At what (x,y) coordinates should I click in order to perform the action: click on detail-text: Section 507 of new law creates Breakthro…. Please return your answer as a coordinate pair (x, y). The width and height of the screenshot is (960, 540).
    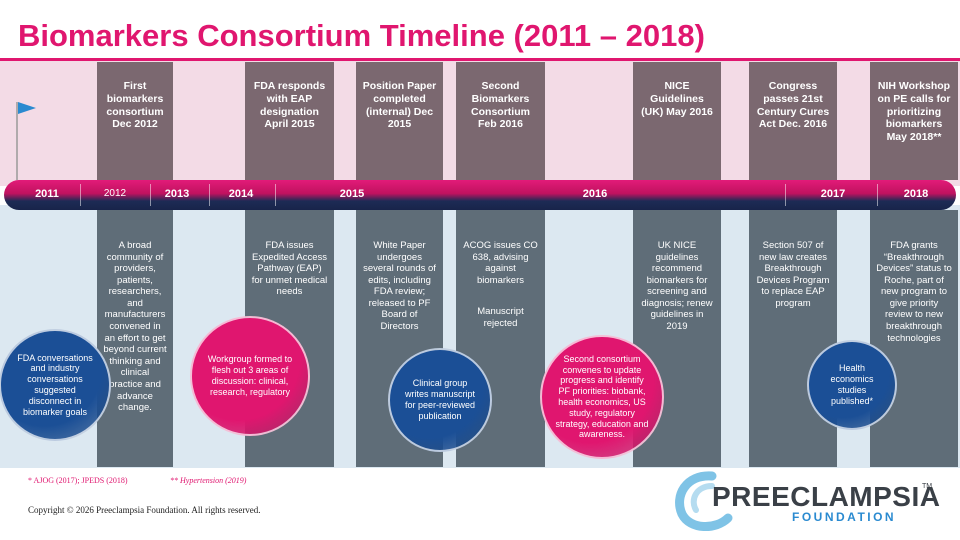
    Looking at the image, I should click on (793, 274).